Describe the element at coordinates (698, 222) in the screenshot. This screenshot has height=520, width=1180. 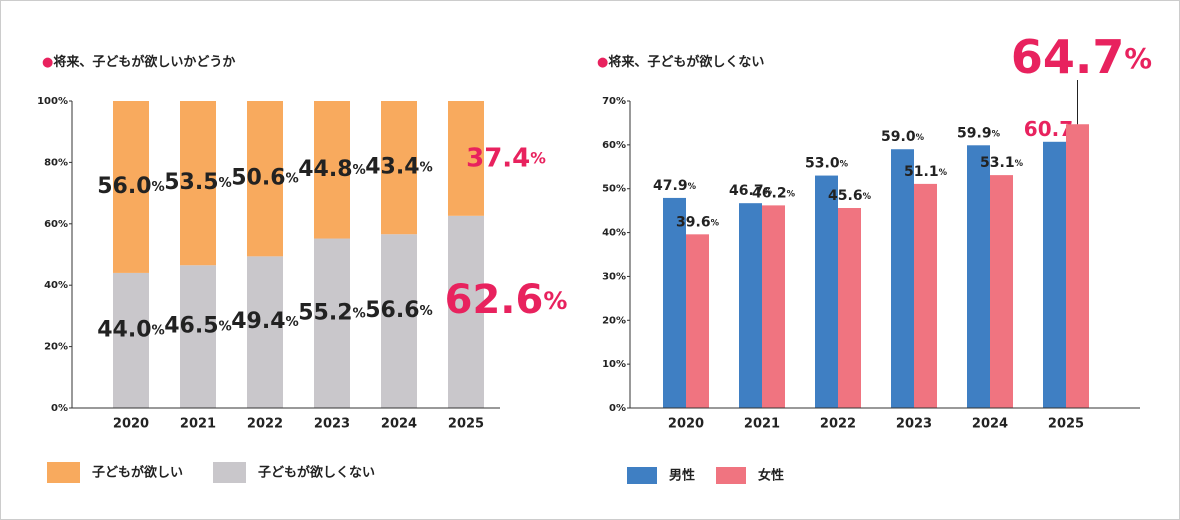
I see `value-label: 39.6%` at that location.